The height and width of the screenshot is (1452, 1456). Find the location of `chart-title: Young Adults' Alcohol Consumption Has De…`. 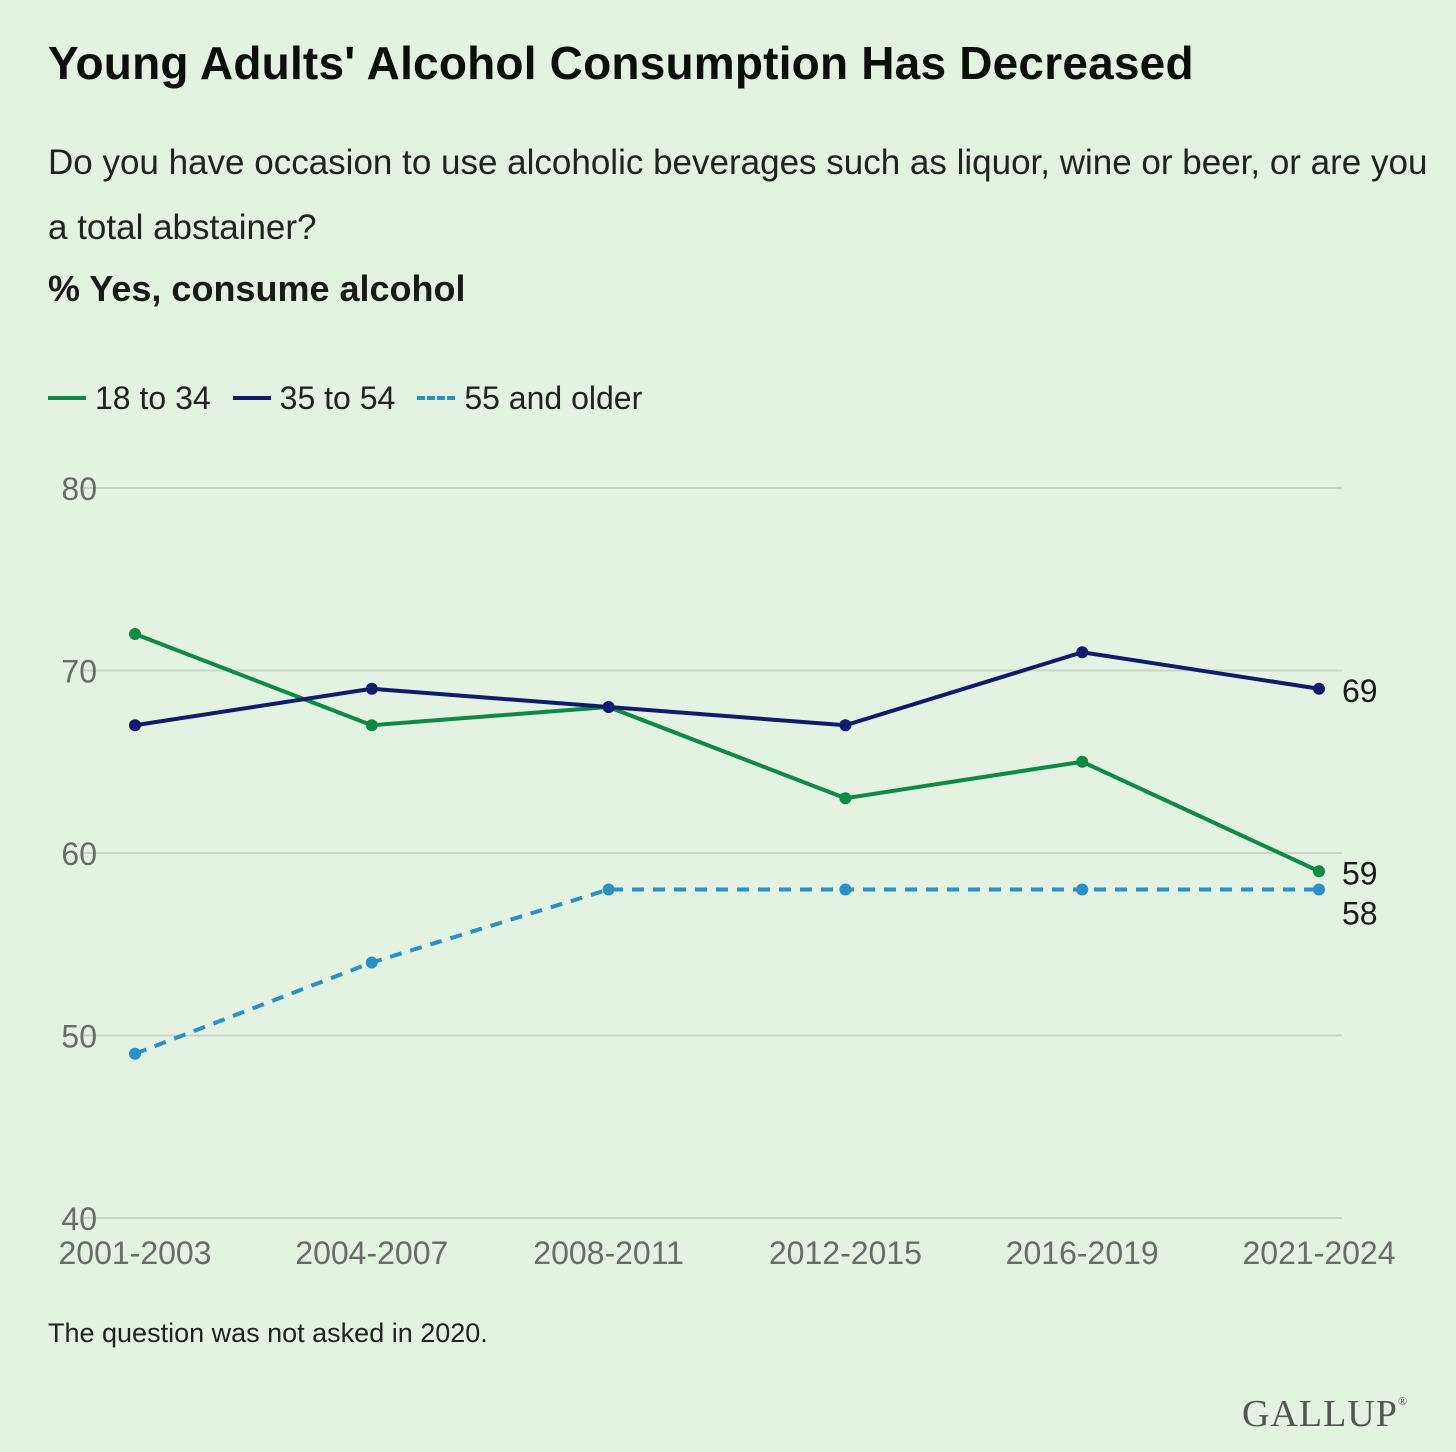

chart-title: Young Adults' Alcohol Consumption Has De… is located at coordinates (621, 63).